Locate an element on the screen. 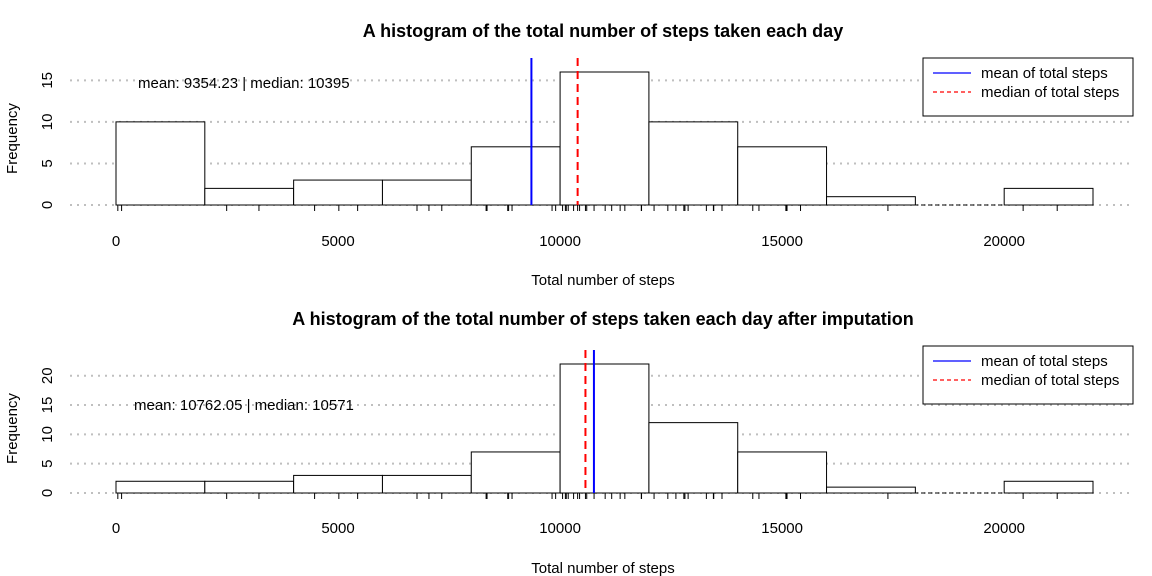  y-tick-label: 20 is located at coordinates (47, 375).